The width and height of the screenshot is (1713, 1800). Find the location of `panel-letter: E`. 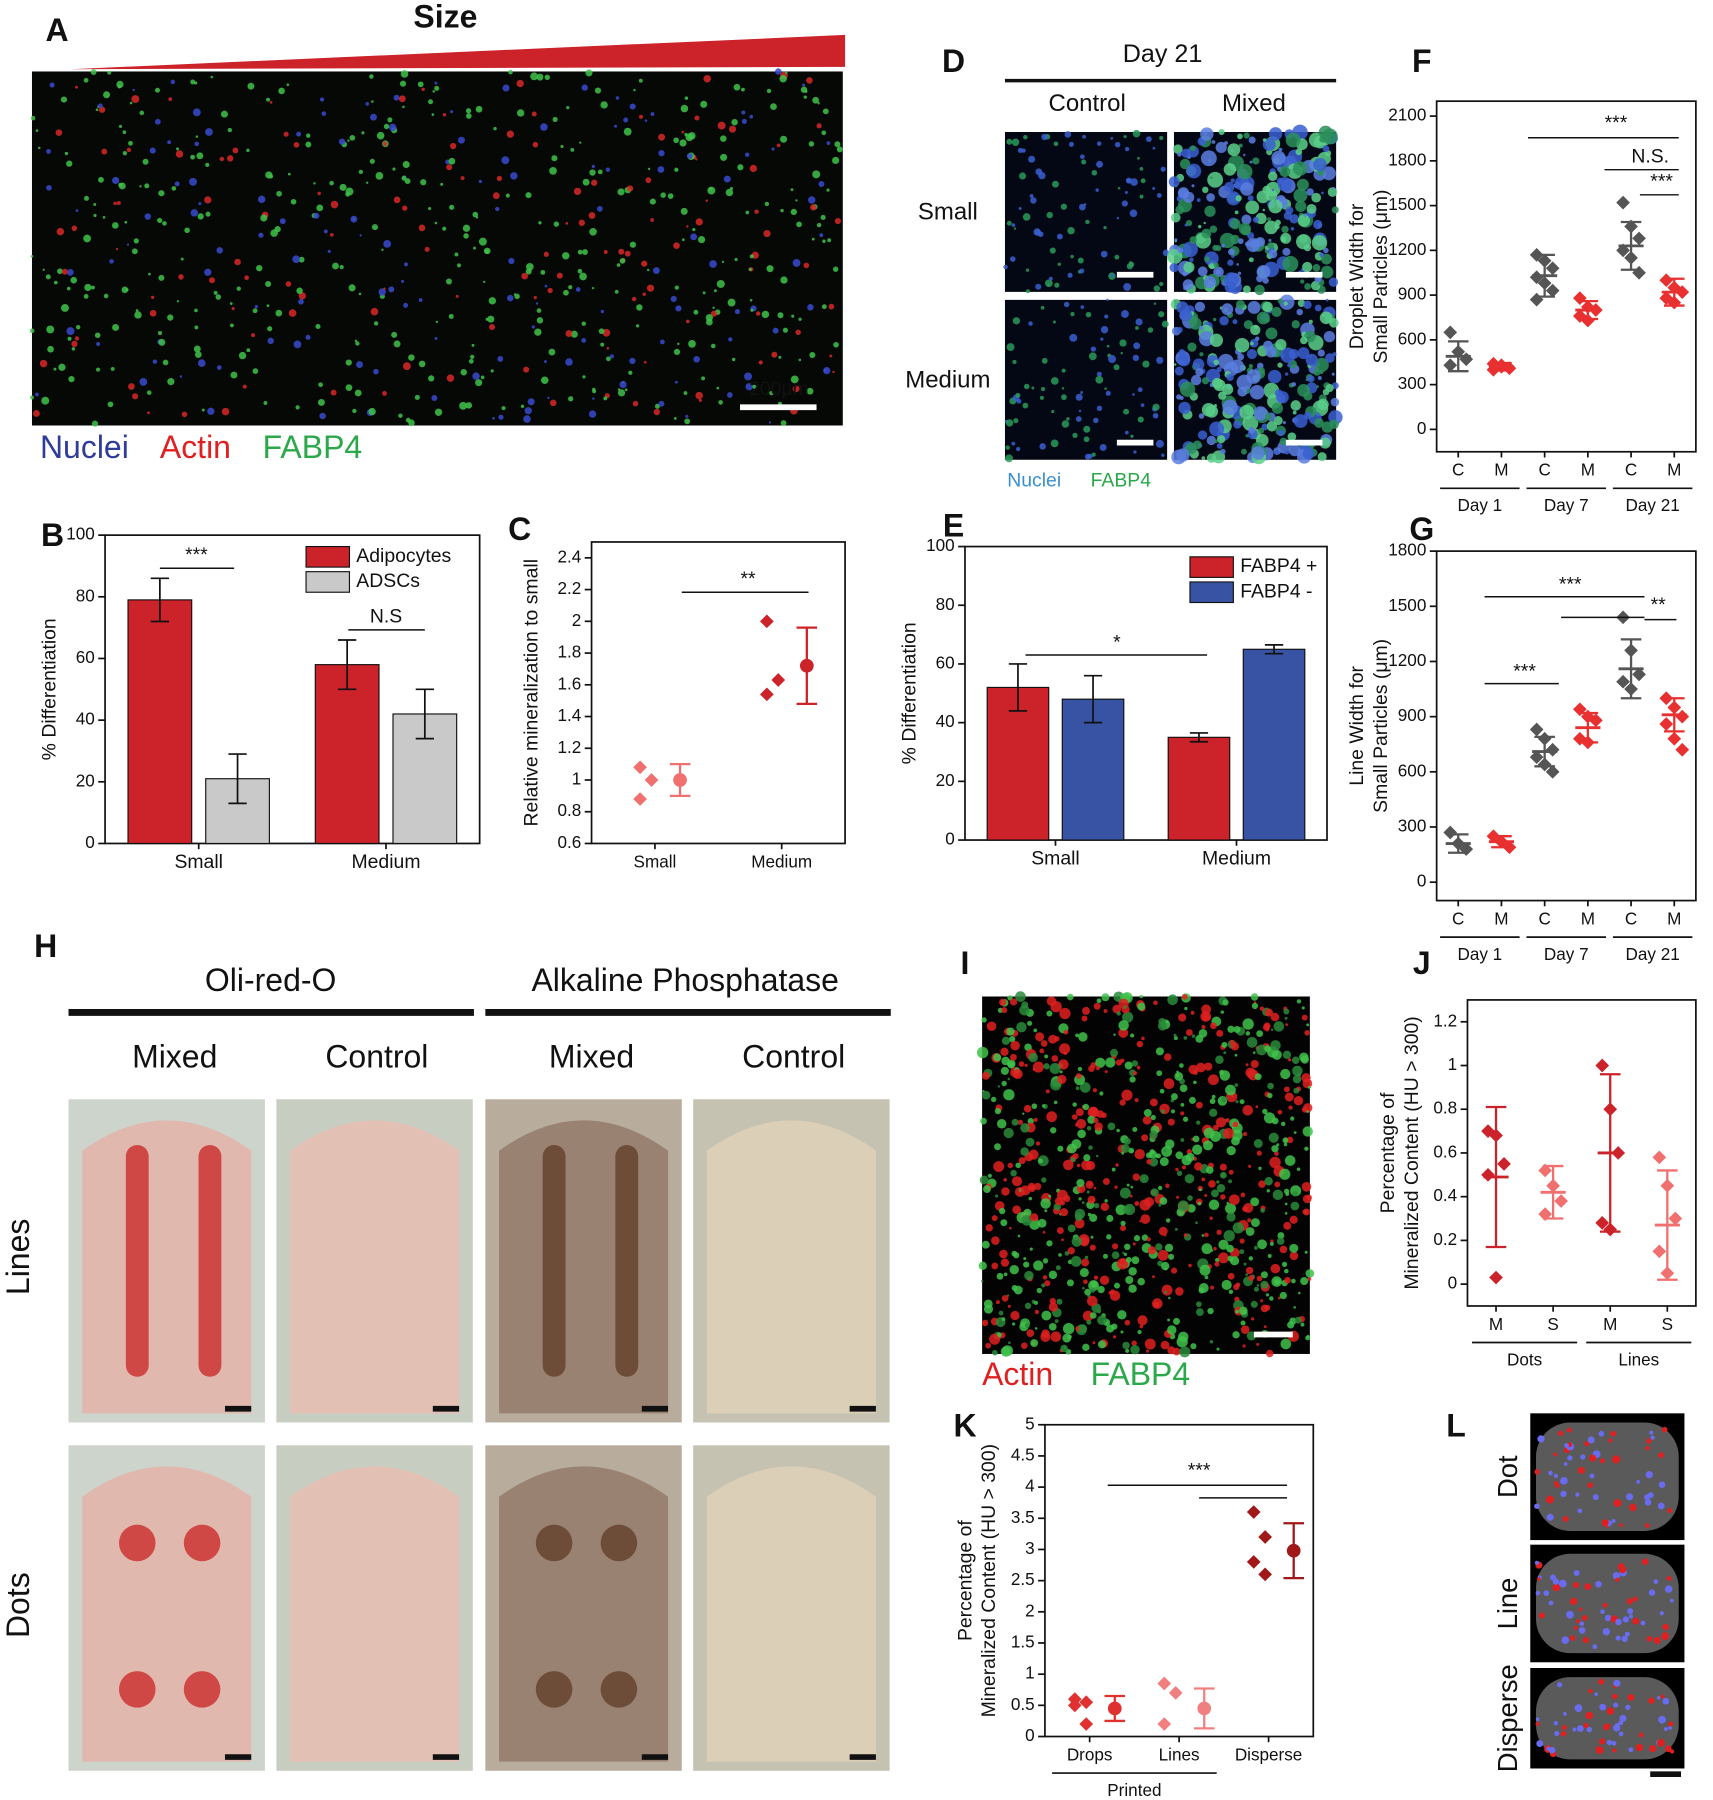

panel-letter: E is located at coordinates (953, 526).